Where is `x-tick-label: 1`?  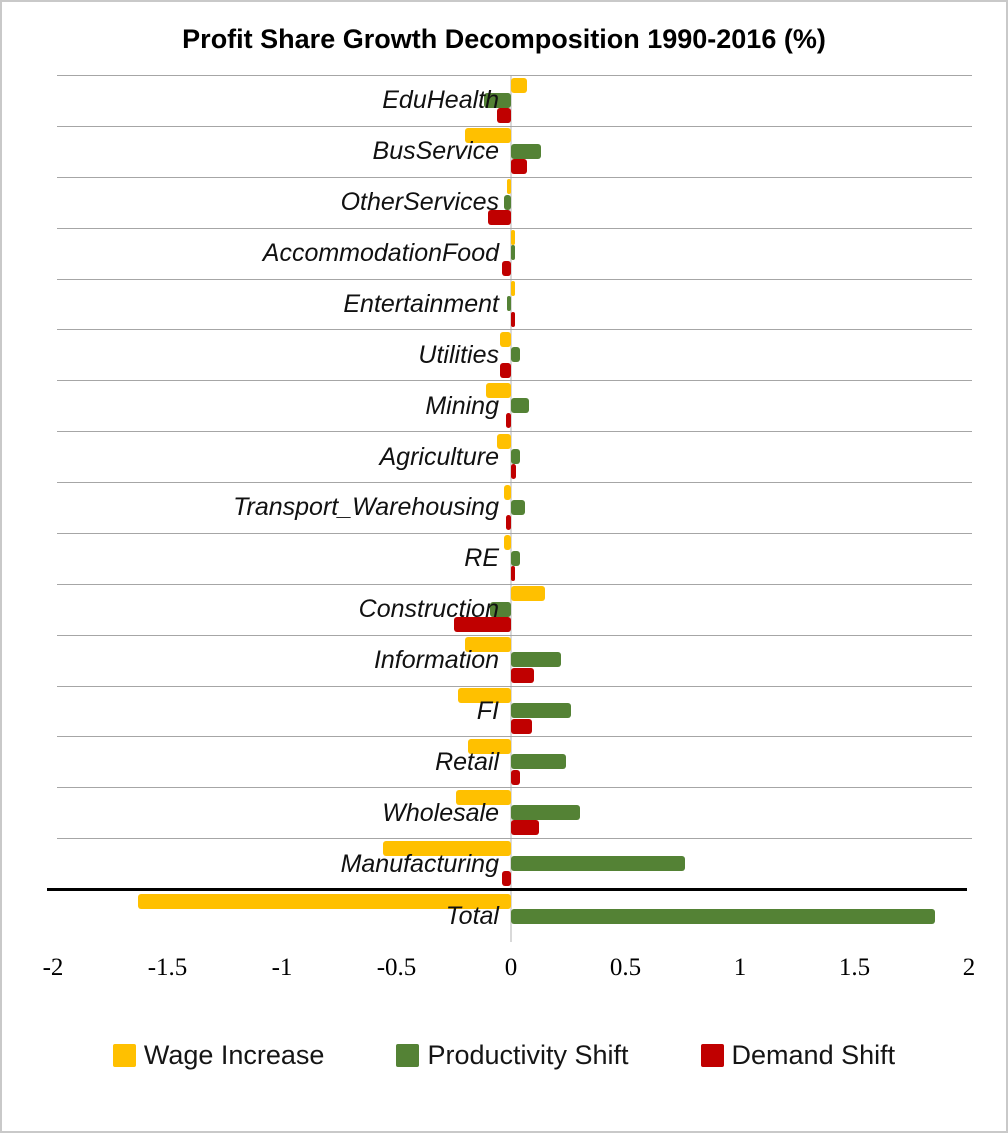
x-tick-label: 1 is located at coordinates (740, 967).